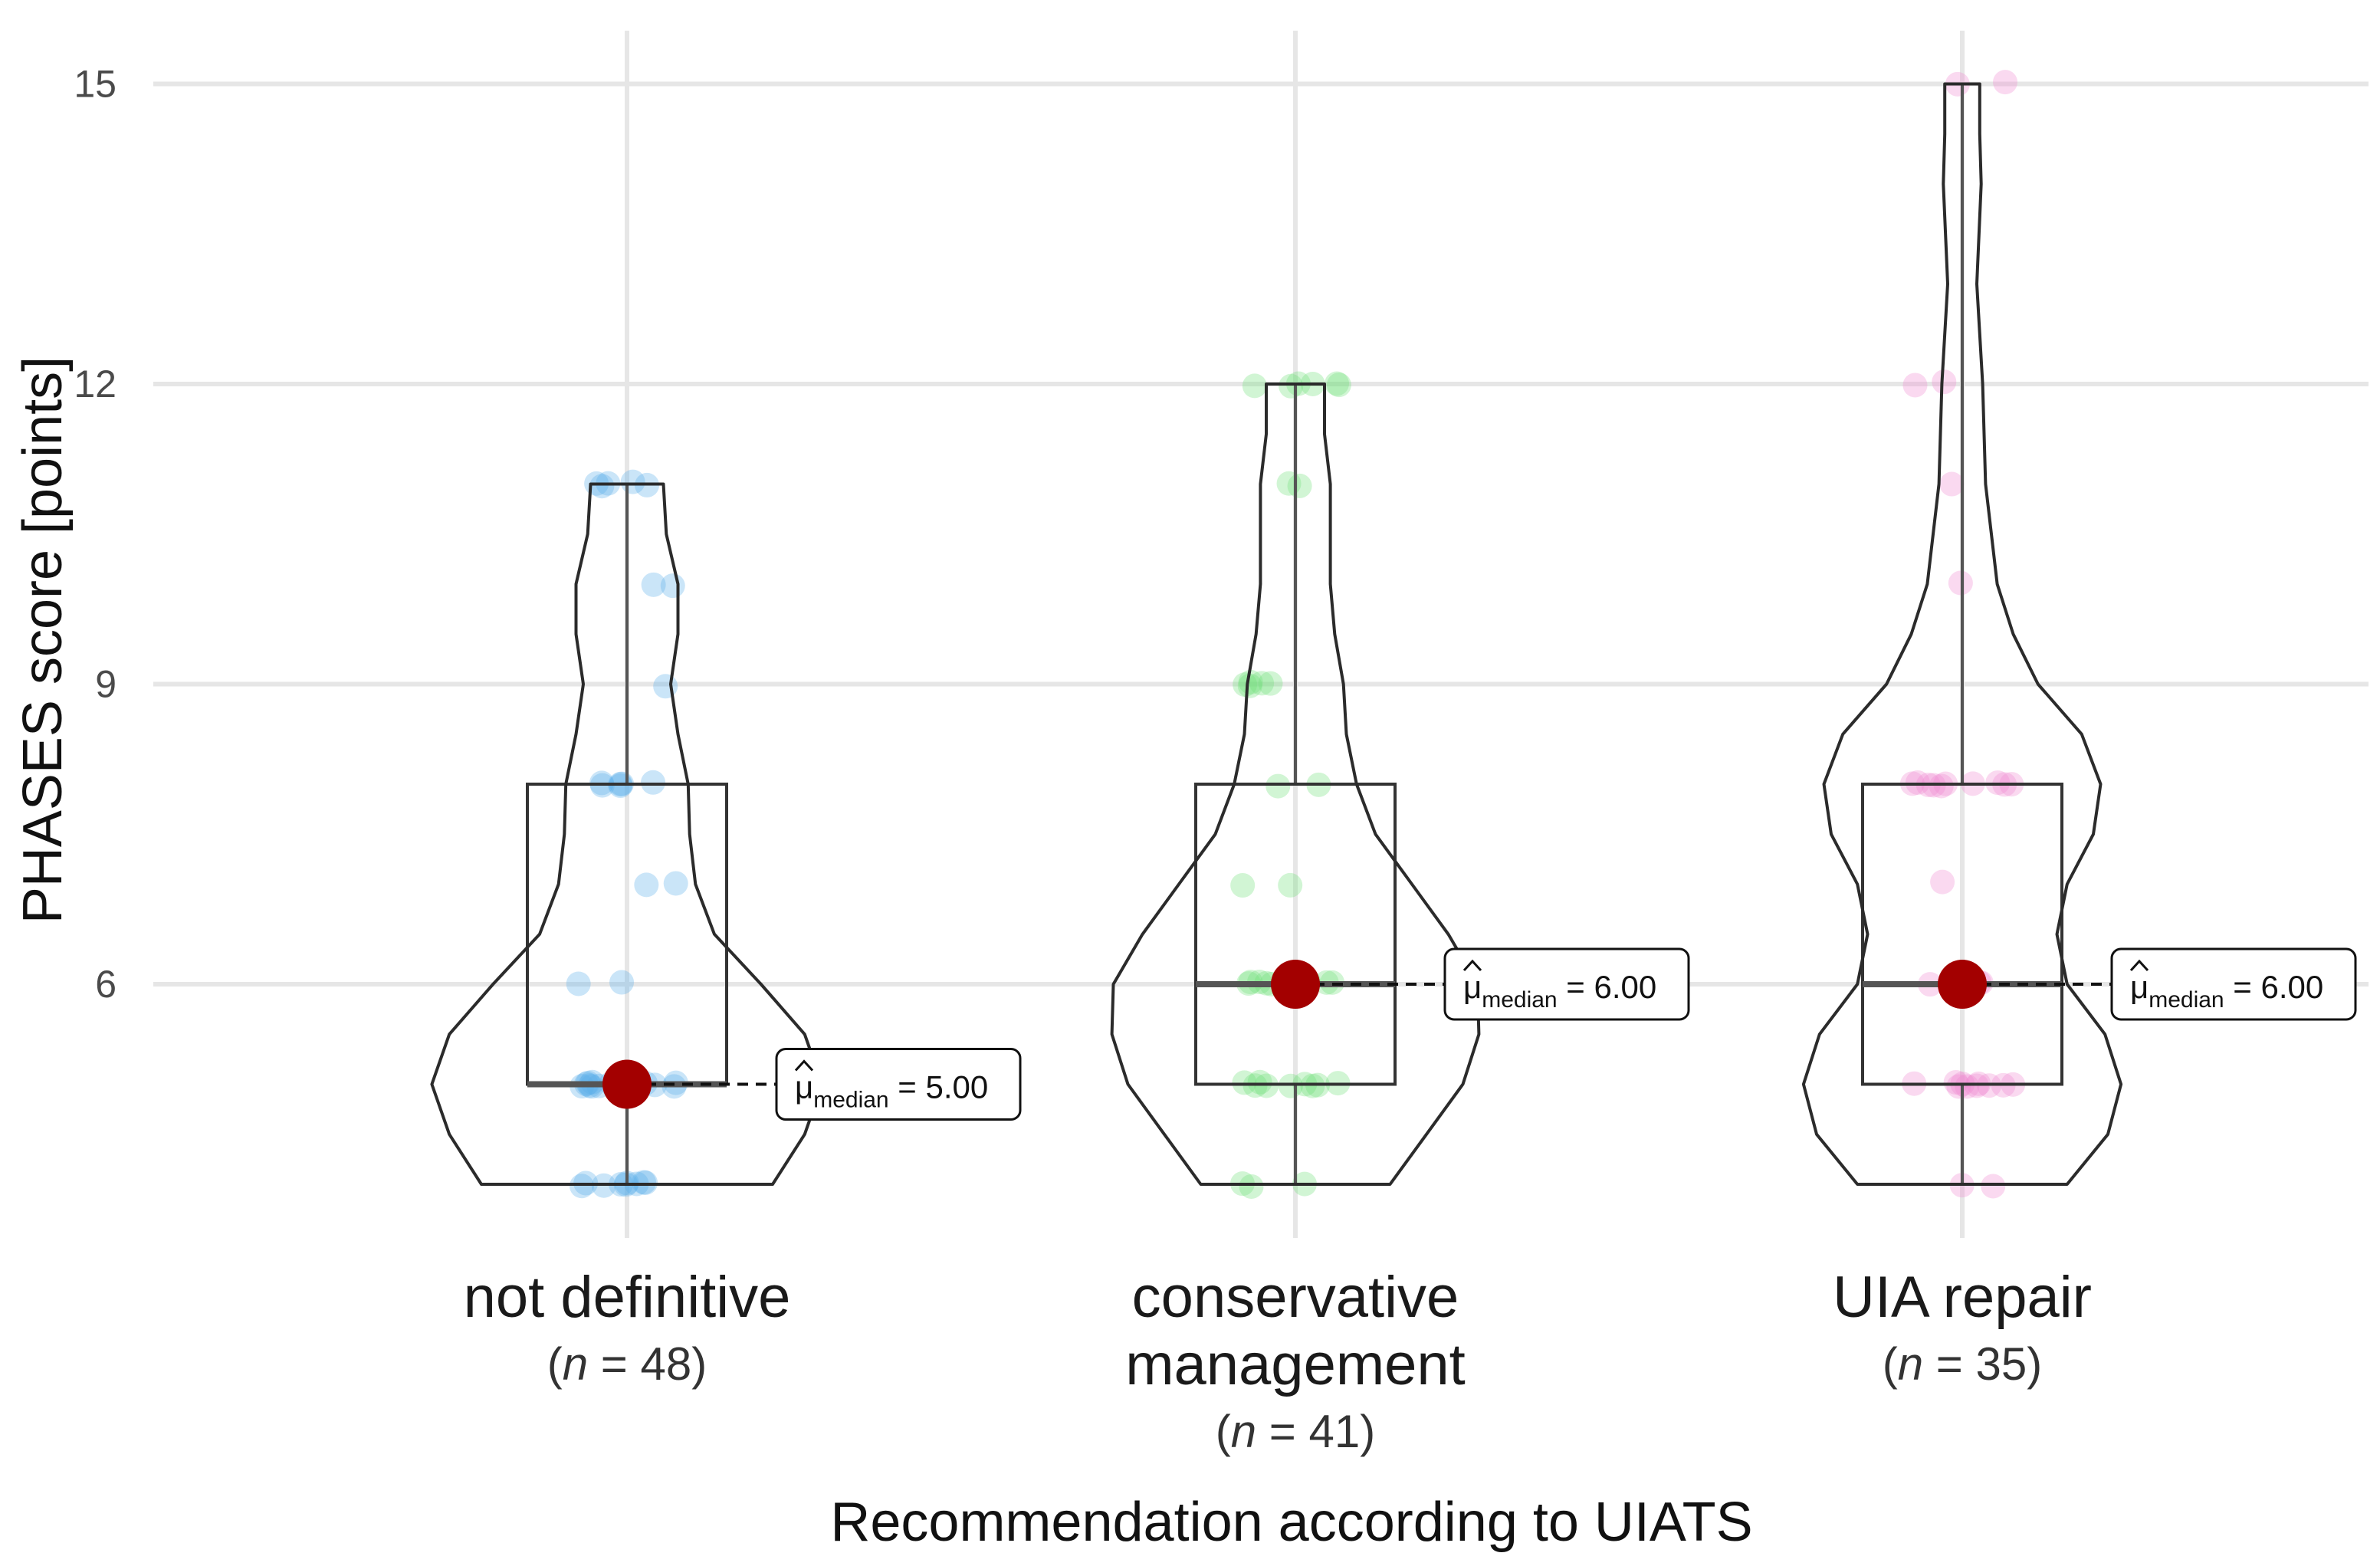  Describe the element at coordinates (2001, 1364) in the screenshot. I see `n-value: 35` at that location.